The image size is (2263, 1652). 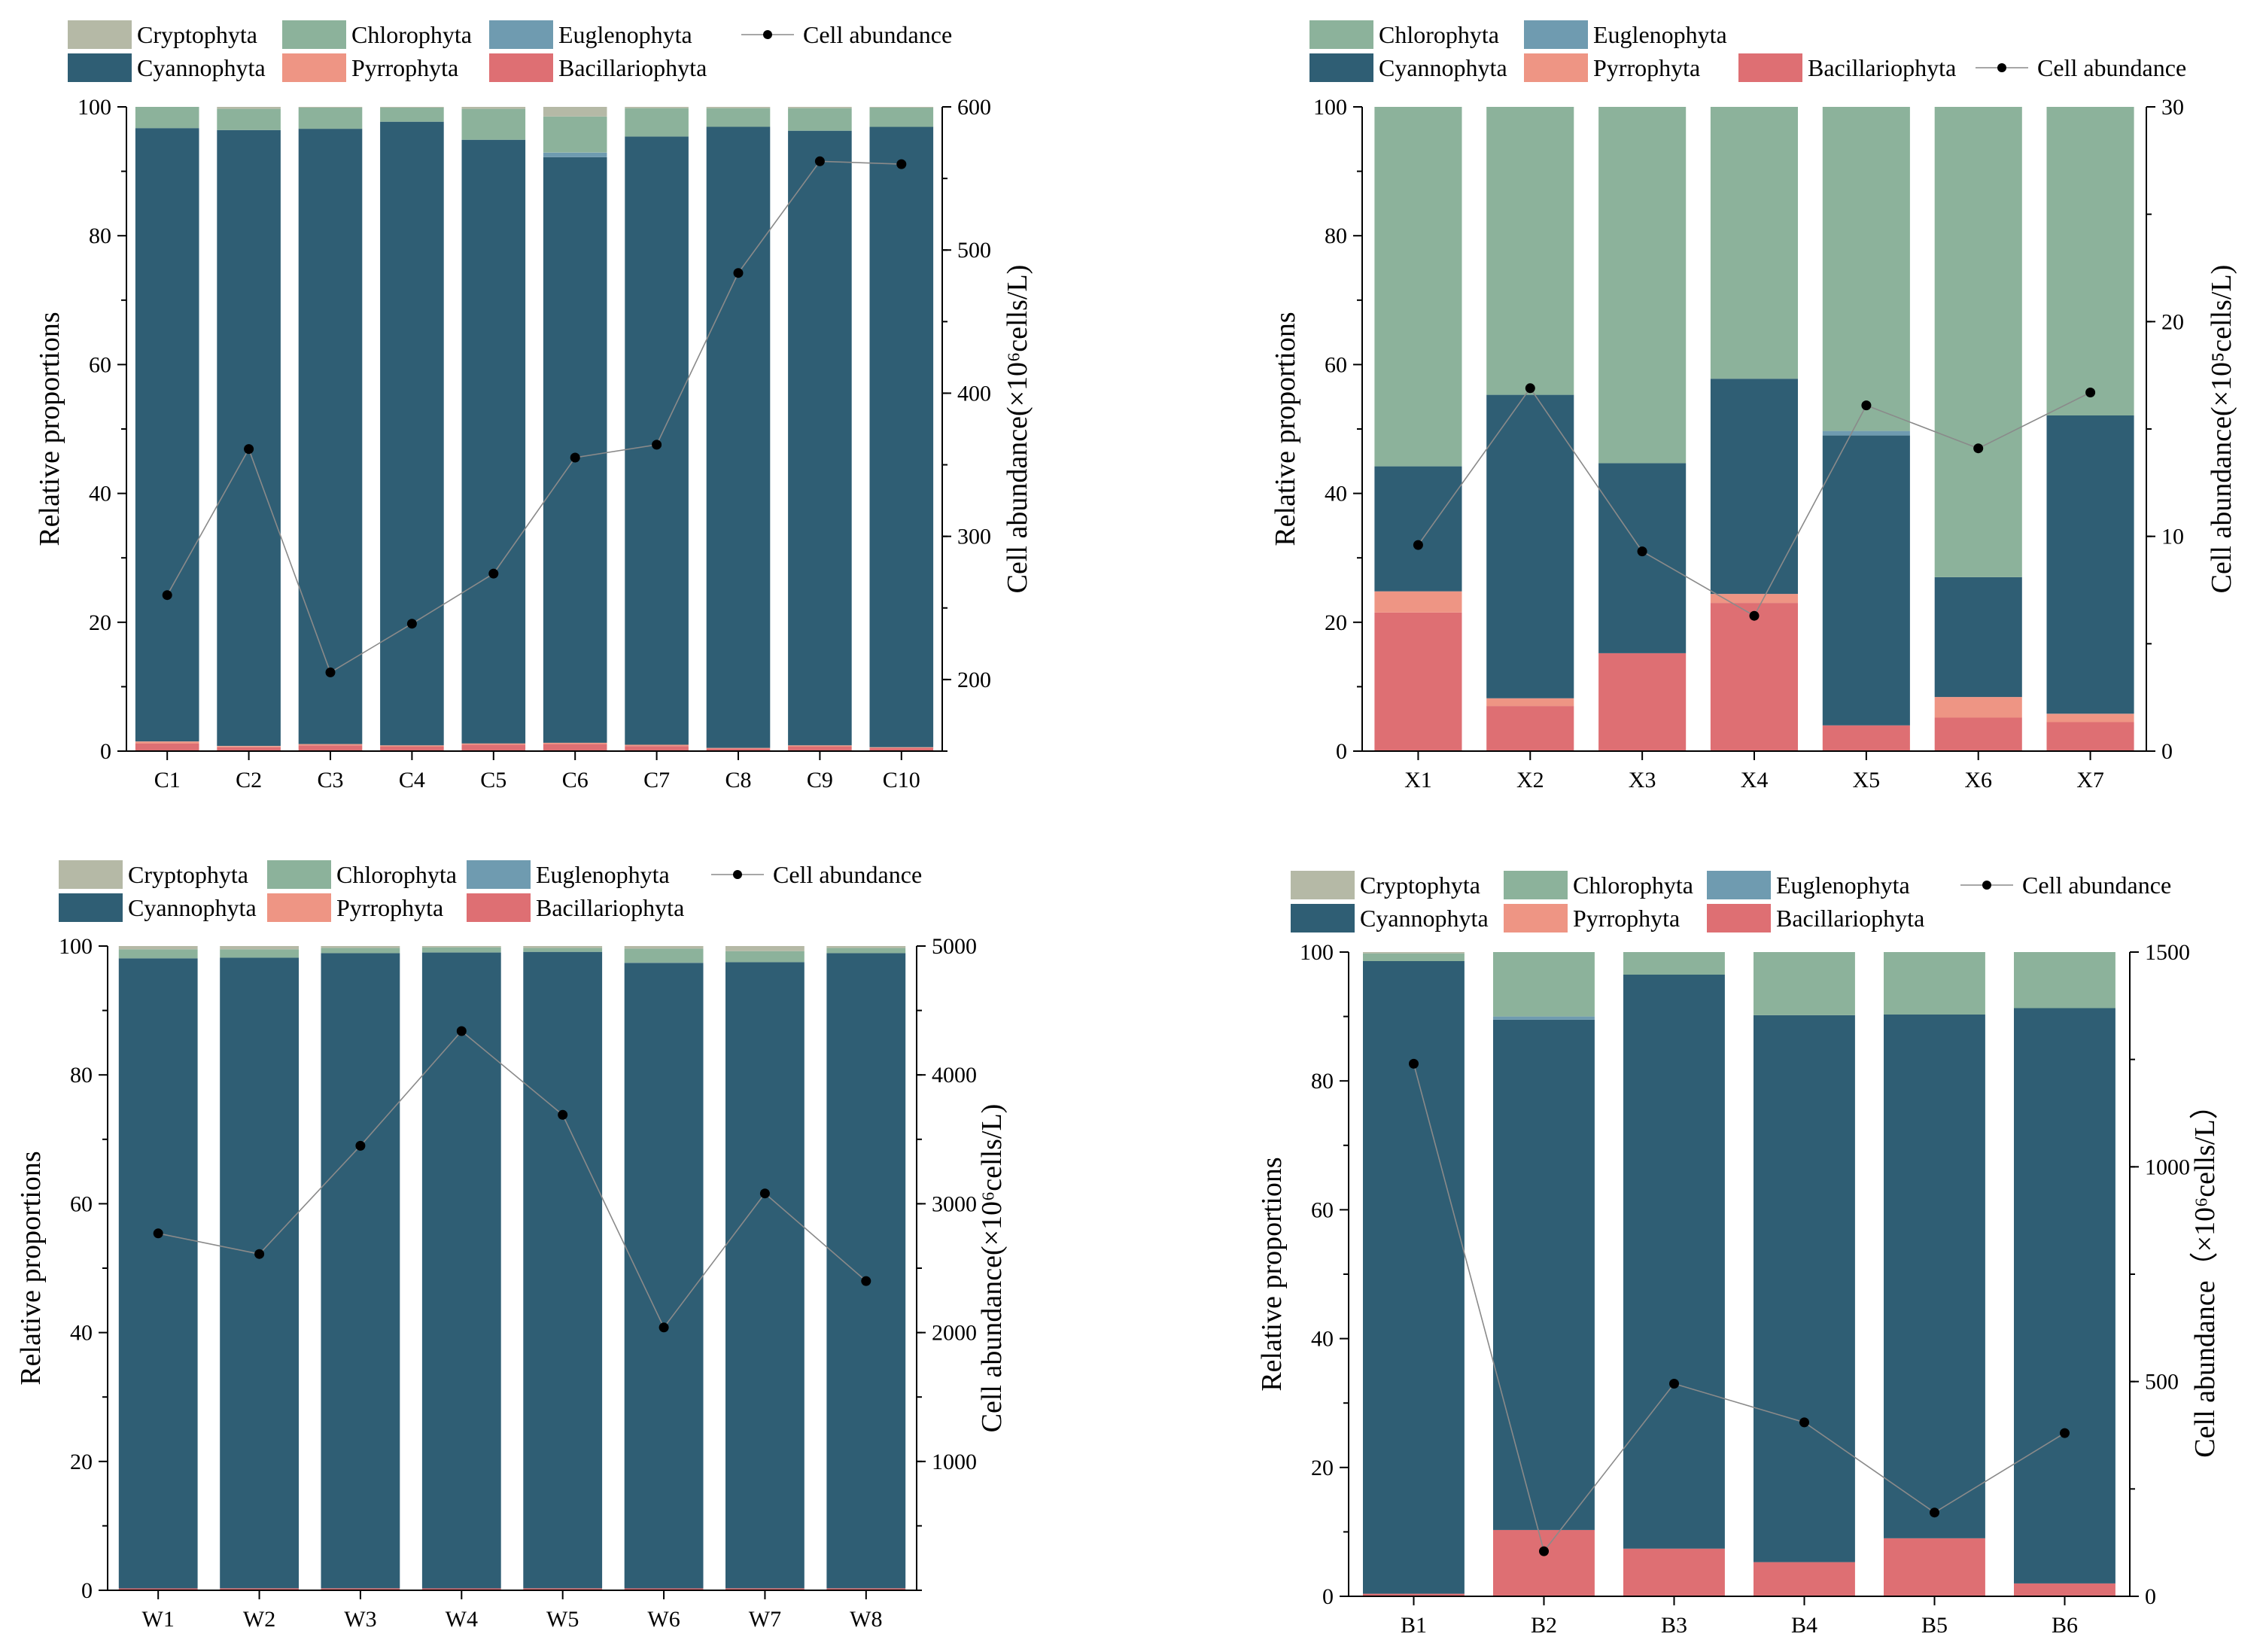 What do you see at coordinates (360, 1271) in the screenshot?
I see `bar-W3-cyannophyta` at bounding box center [360, 1271].